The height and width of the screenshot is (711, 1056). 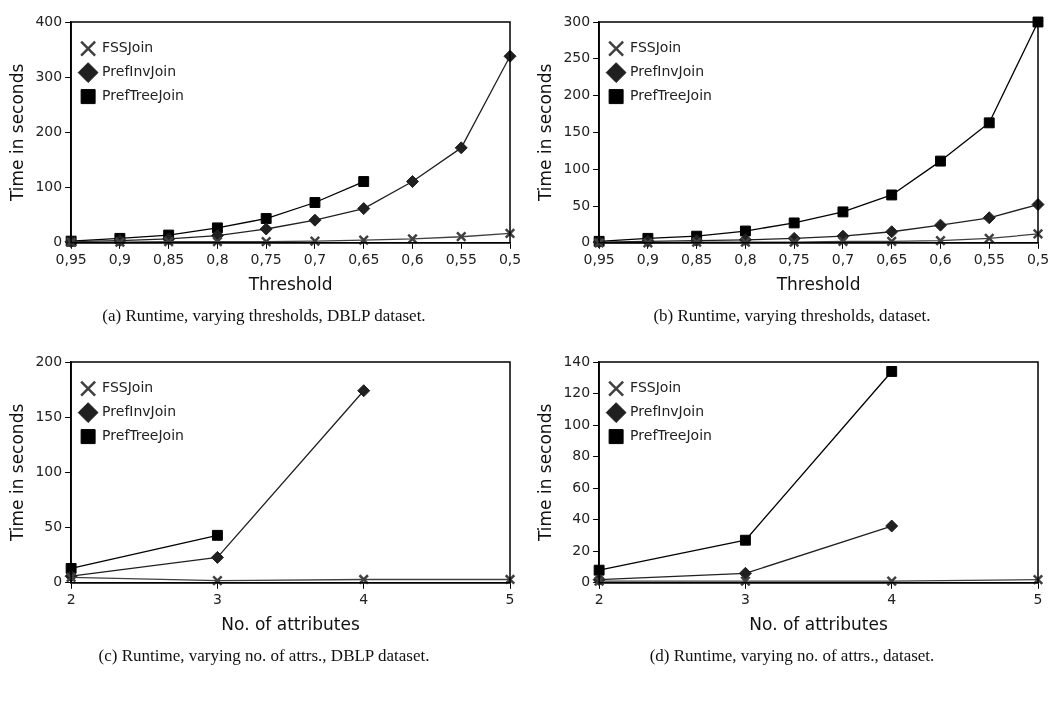 What do you see at coordinates (792, 316) in the screenshot?
I see `text: (b) Runtime, varying thresholds, dataset.` at bounding box center [792, 316].